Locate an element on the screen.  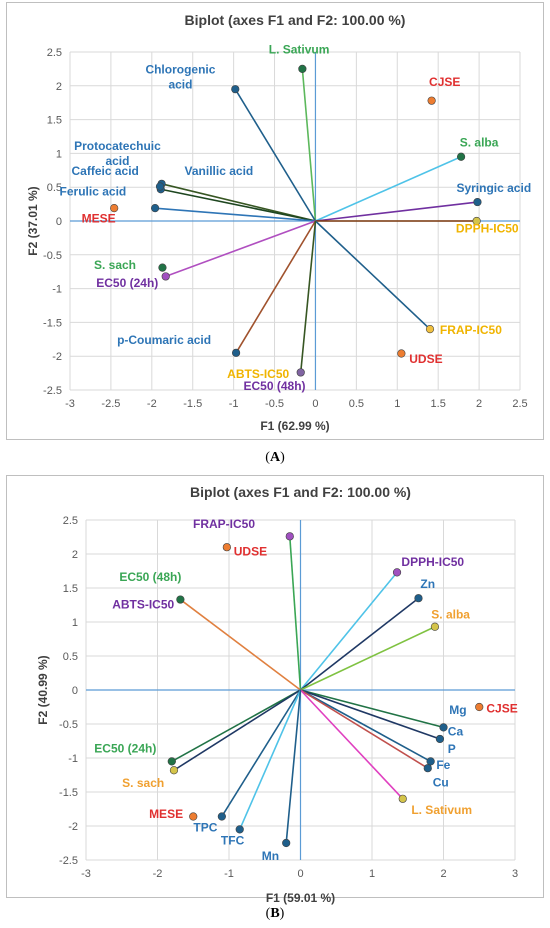
point-udse is located at coordinates (226, 547).